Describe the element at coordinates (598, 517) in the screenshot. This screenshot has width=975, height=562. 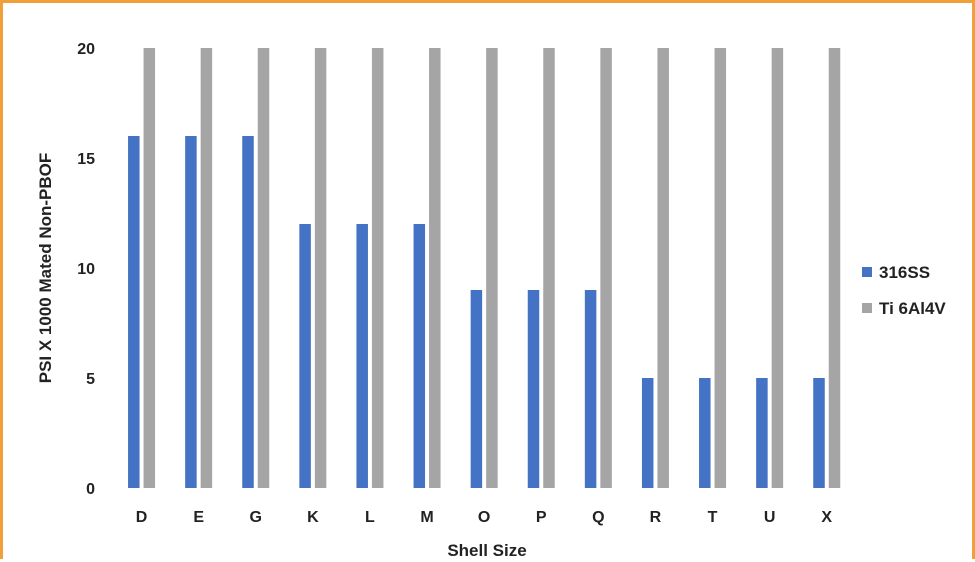
I see `x-tick-label: Q` at that location.